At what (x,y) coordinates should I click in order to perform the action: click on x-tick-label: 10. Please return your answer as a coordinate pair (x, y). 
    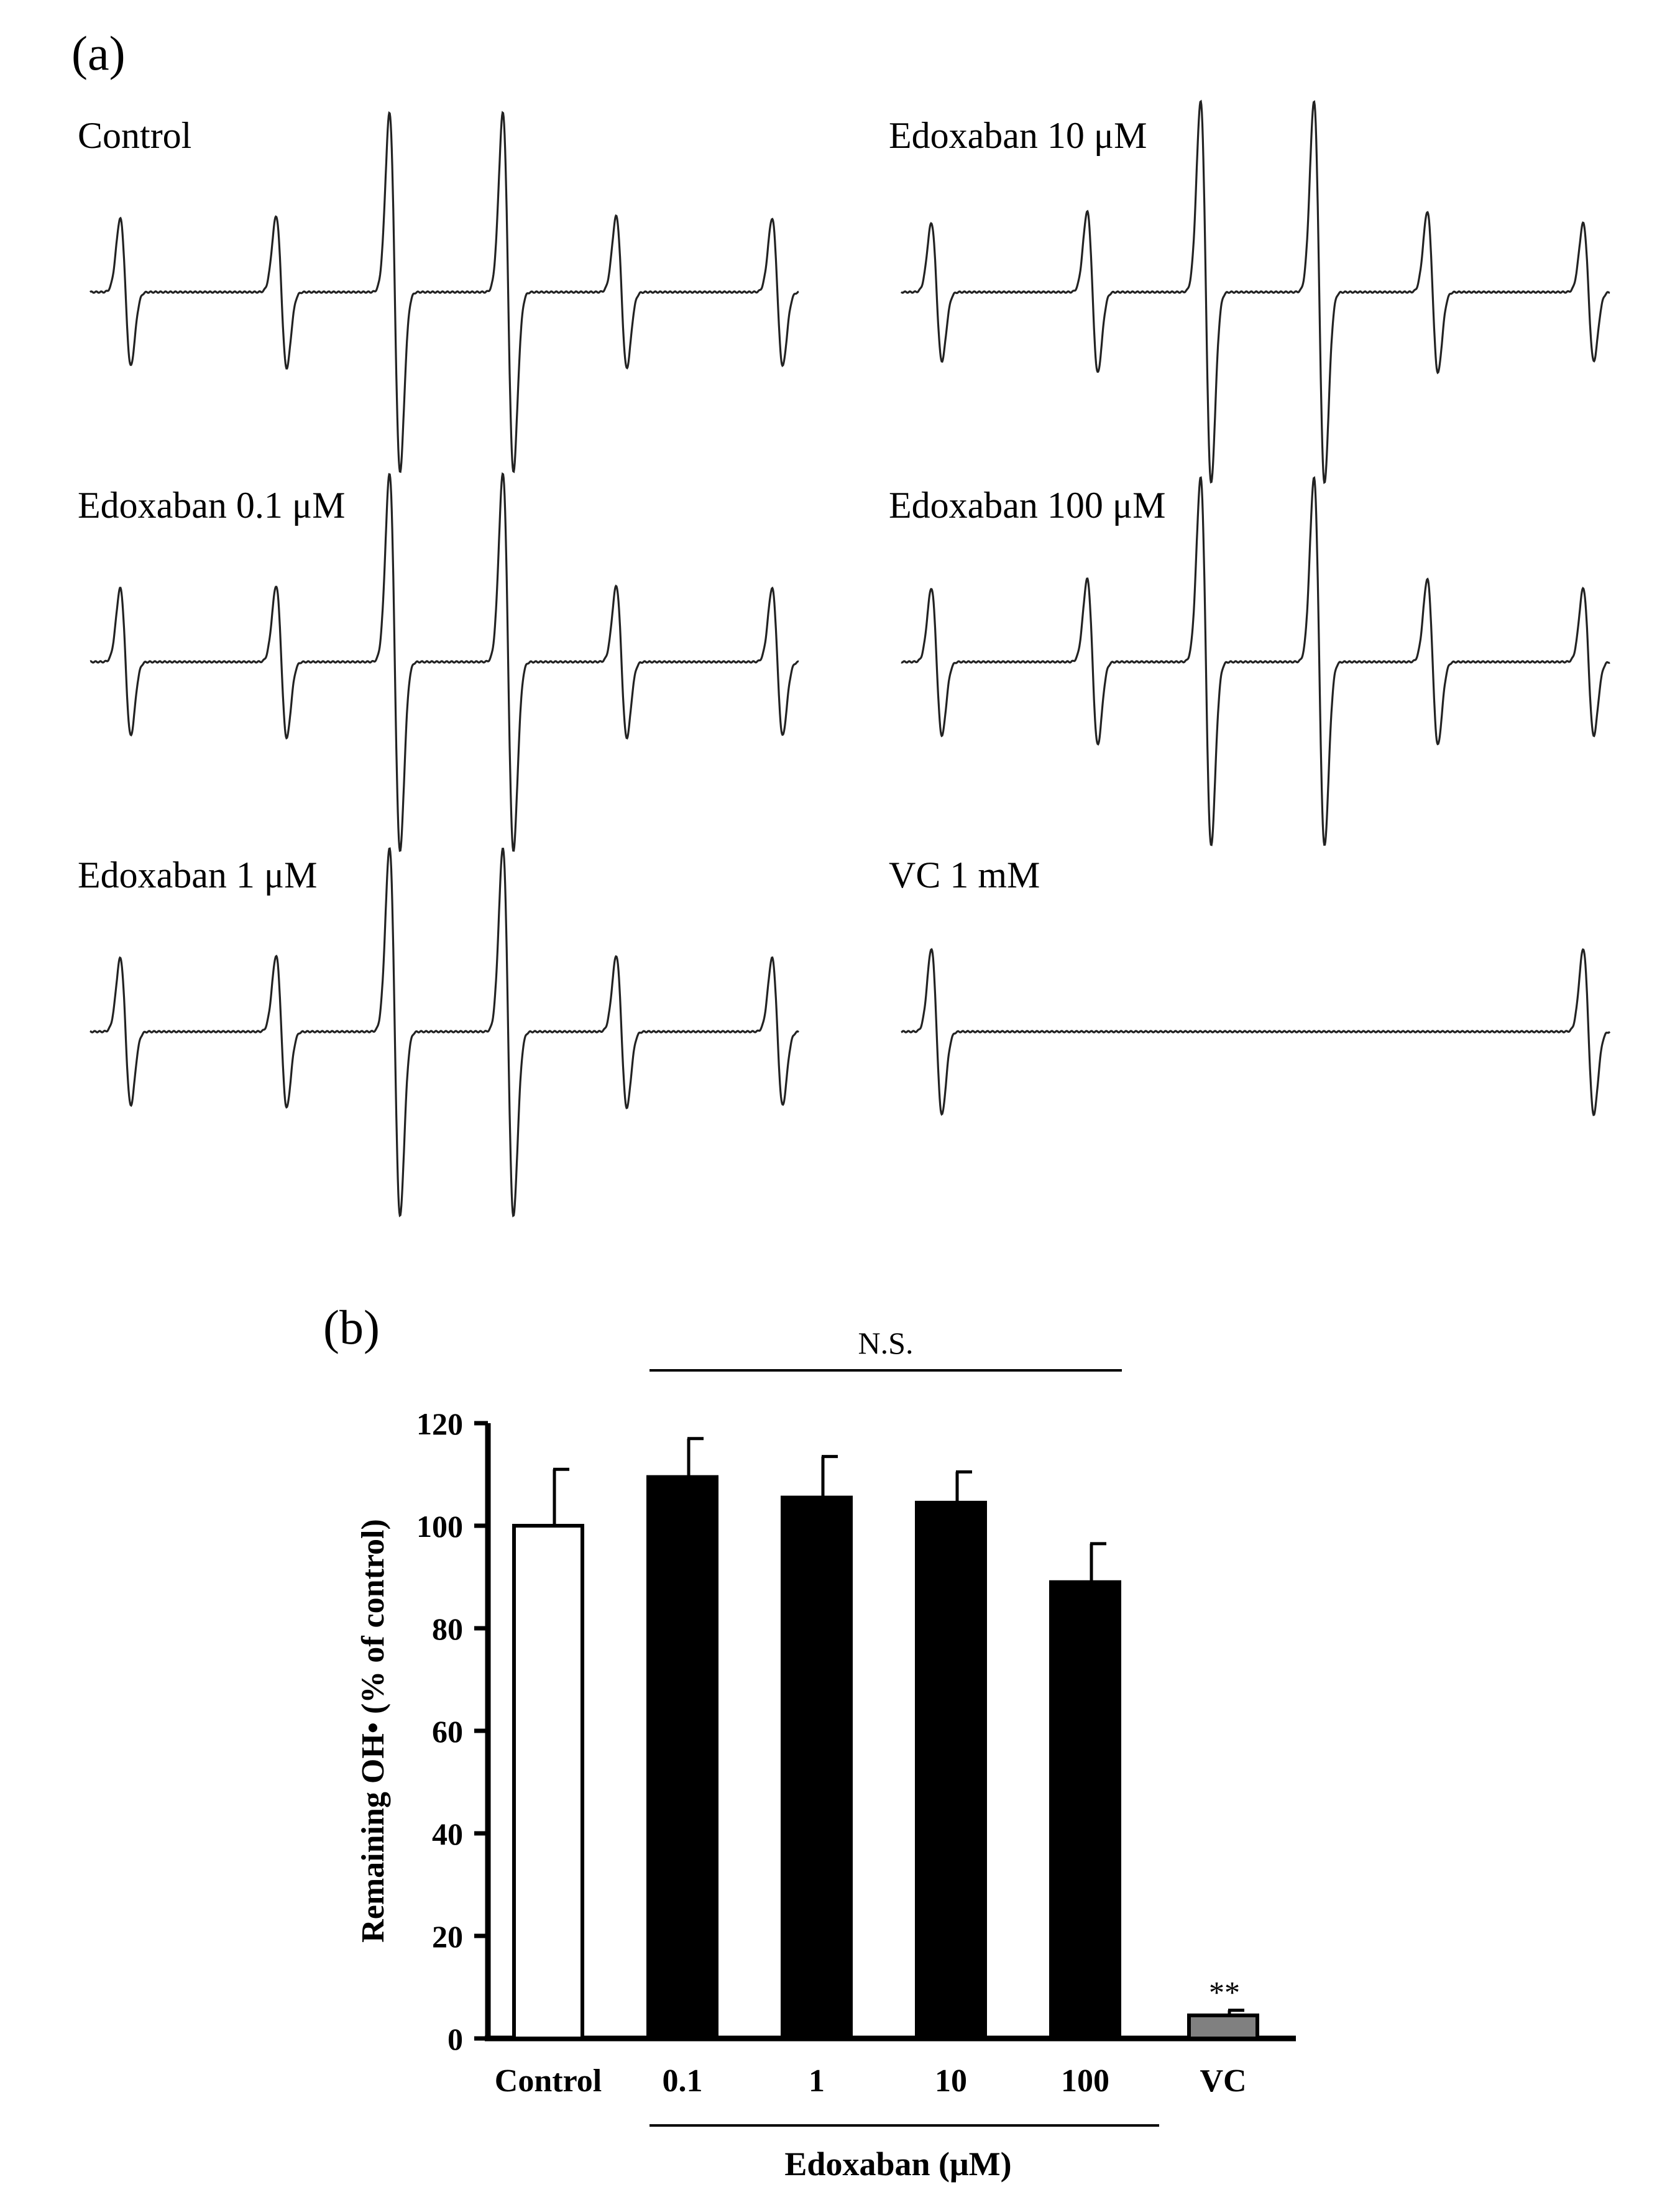
    Looking at the image, I should click on (951, 2081).